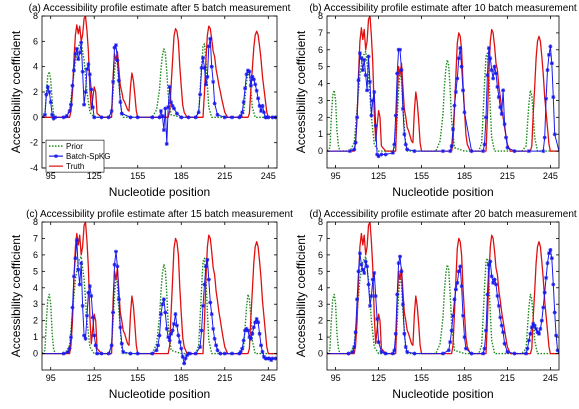 This screenshot has height=409, width=579. What do you see at coordinates (35, 238) in the screenshot?
I see `y-tick-label: 7` at bounding box center [35, 238].